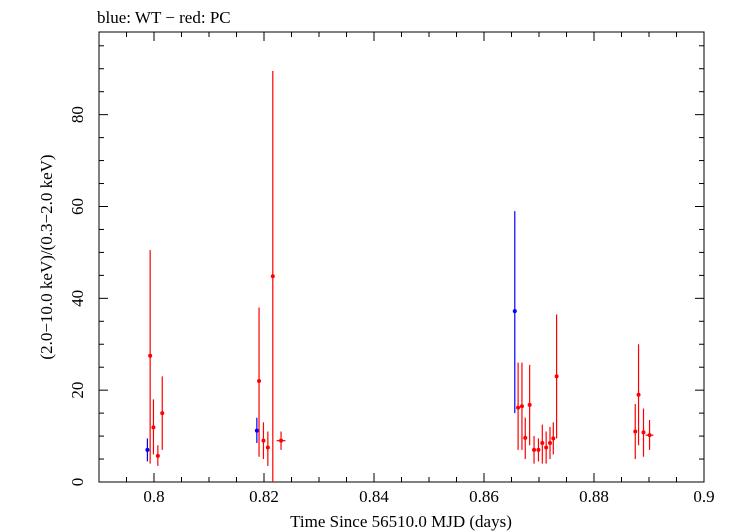 The image size is (729, 532). Describe the element at coordinates (374, 496) in the screenshot. I see `x-tick-label: 0.84` at that location.